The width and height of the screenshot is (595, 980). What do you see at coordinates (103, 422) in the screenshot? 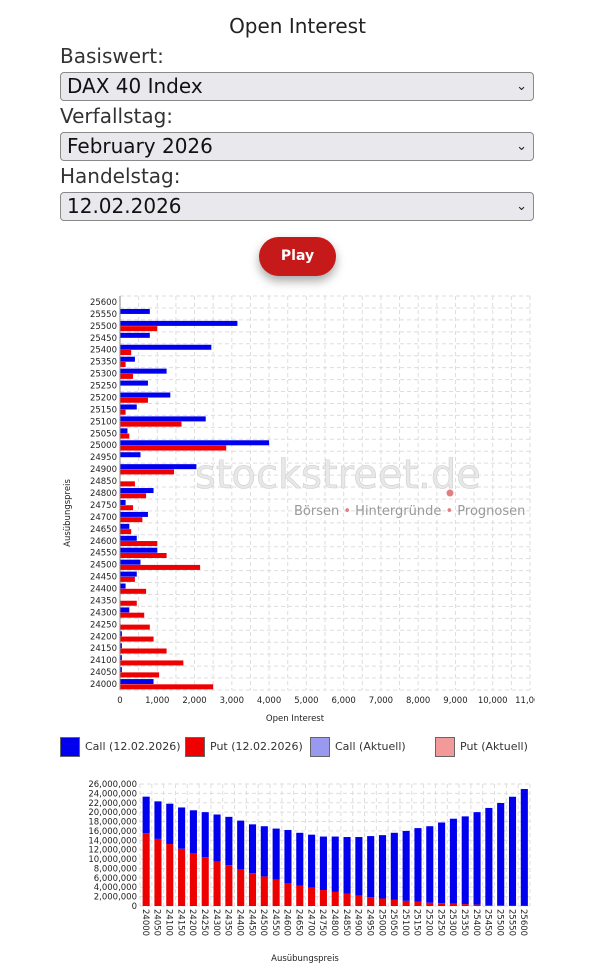
I see `y-tick-label: 25100` at bounding box center [103, 422].